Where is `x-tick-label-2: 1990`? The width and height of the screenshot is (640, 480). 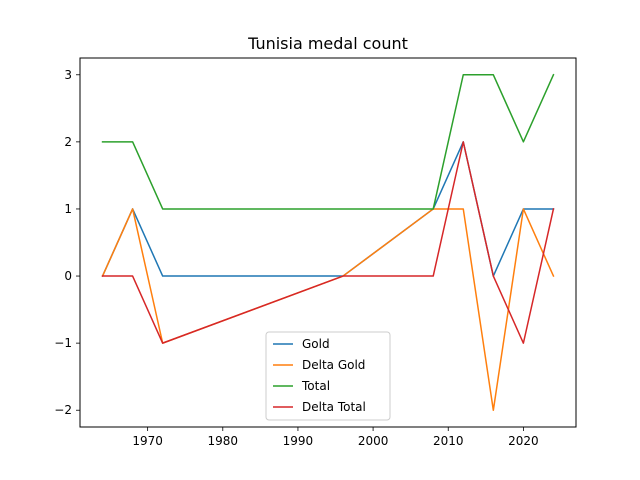 x-tick-label-2: 1990 is located at coordinates (298, 441).